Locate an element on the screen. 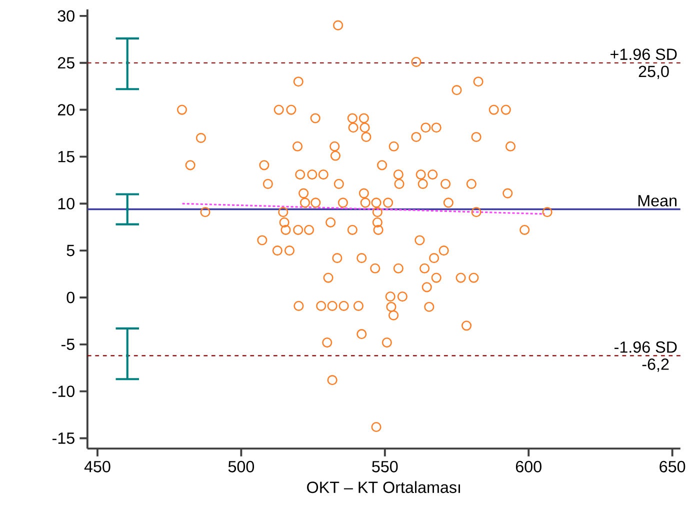 The height and width of the screenshot is (523, 692). x-tick-label: 600 is located at coordinates (529, 466).